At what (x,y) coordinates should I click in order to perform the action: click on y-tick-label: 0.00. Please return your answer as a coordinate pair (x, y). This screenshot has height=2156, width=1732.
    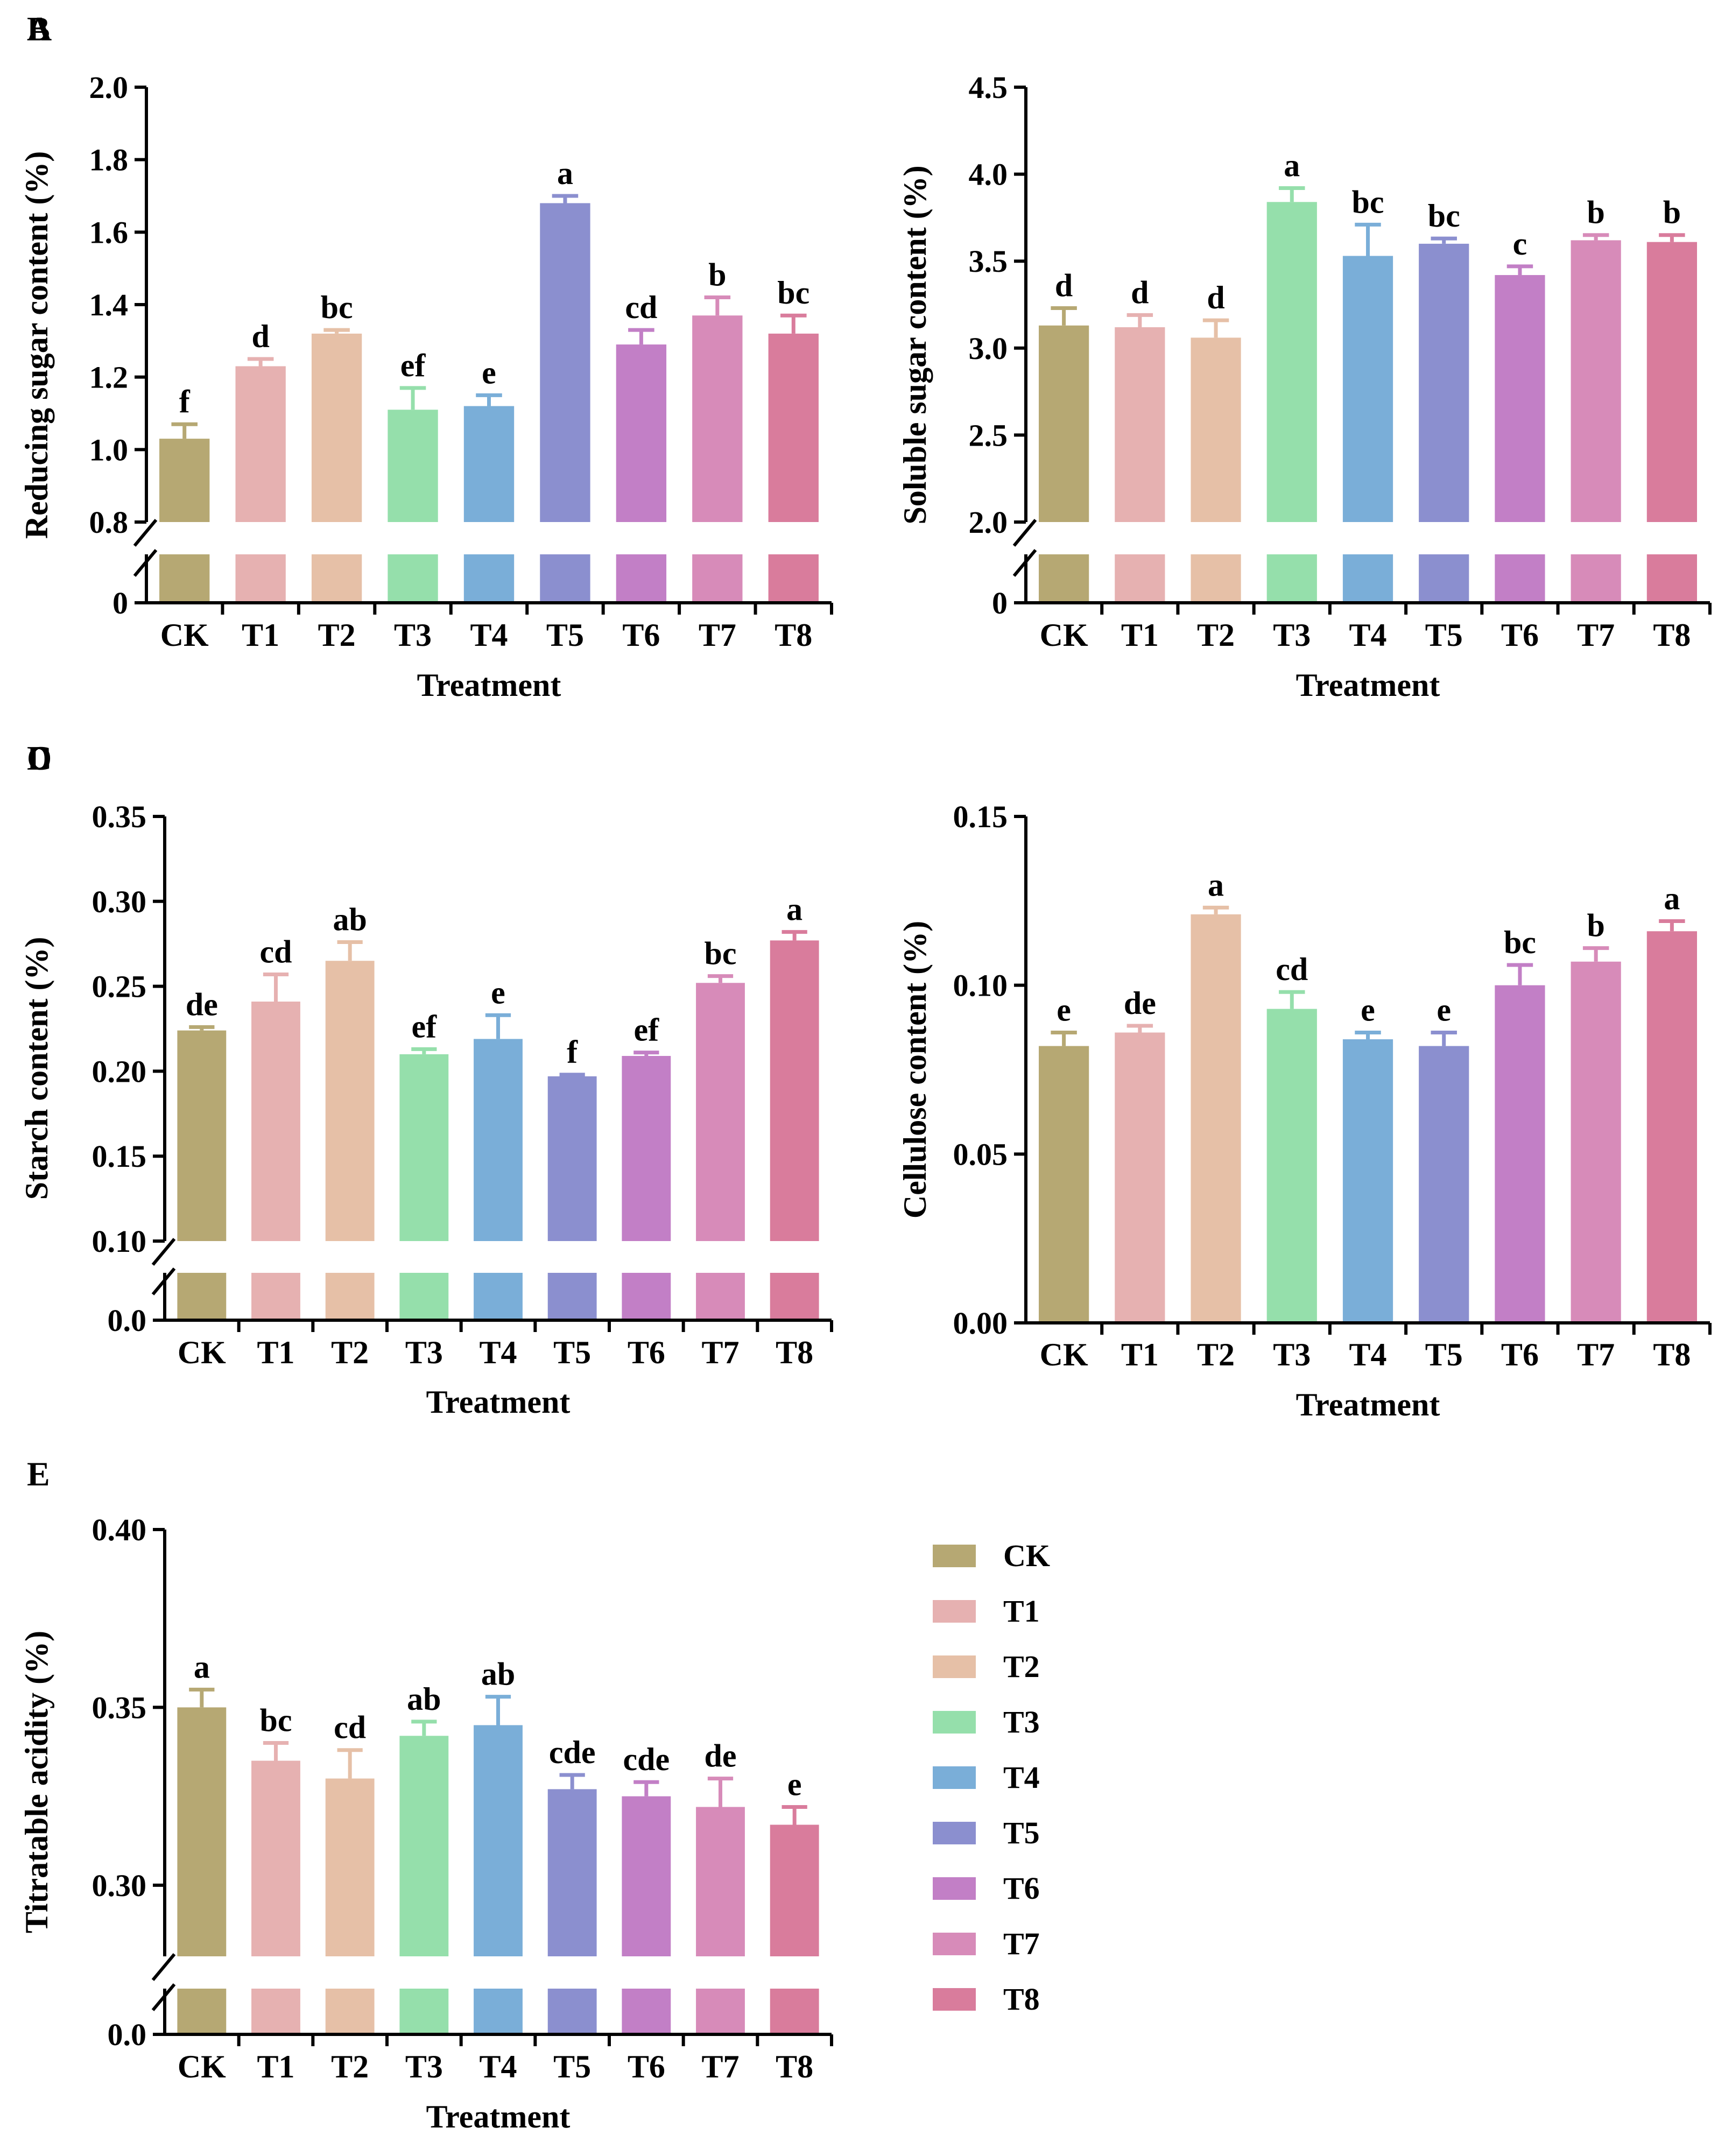
    Looking at the image, I should click on (981, 1323).